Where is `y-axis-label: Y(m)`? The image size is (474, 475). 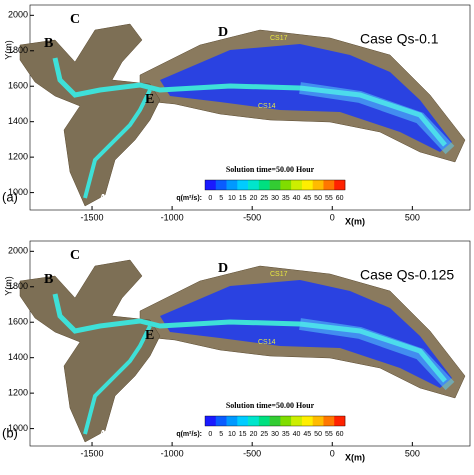 y-axis-label: Y(m) is located at coordinates (8, 50).